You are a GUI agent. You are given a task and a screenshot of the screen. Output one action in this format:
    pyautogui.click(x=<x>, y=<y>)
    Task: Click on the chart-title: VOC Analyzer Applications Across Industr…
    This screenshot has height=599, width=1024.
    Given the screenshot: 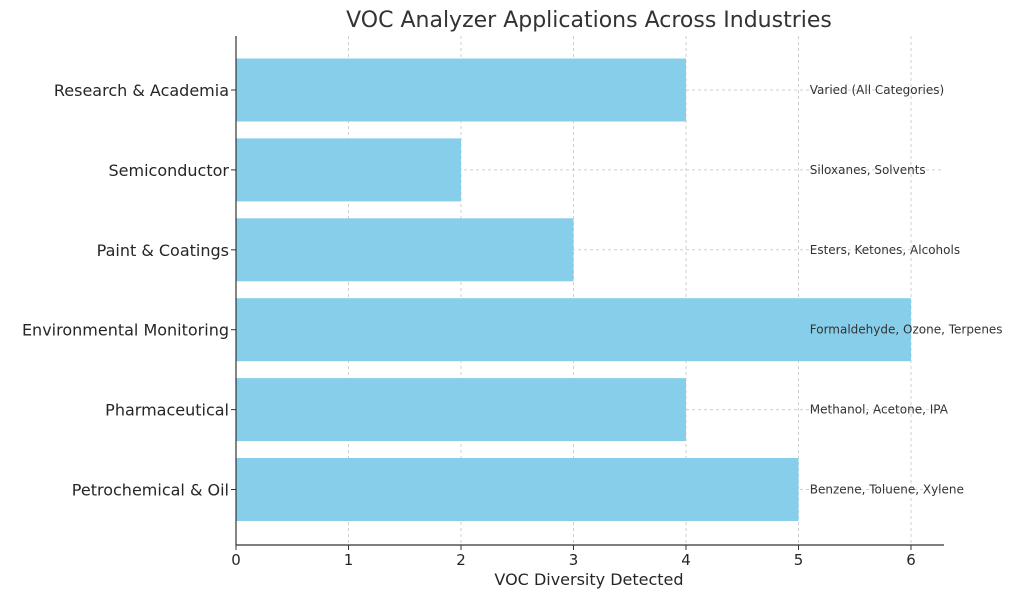 What is the action you would take?
    pyautogui.click(x=589, y=20)
    